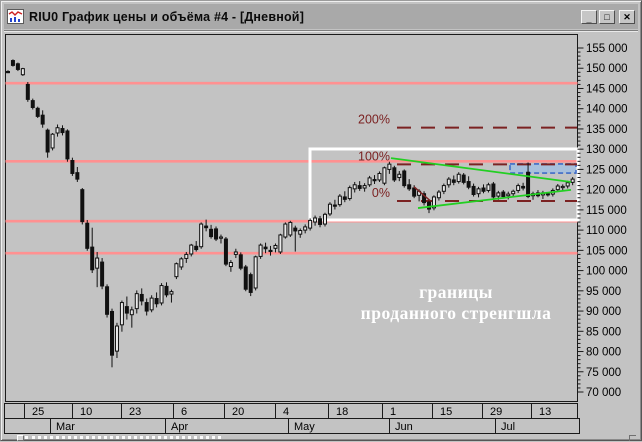  I want to click on close-button: ✕, so click(627, 16).